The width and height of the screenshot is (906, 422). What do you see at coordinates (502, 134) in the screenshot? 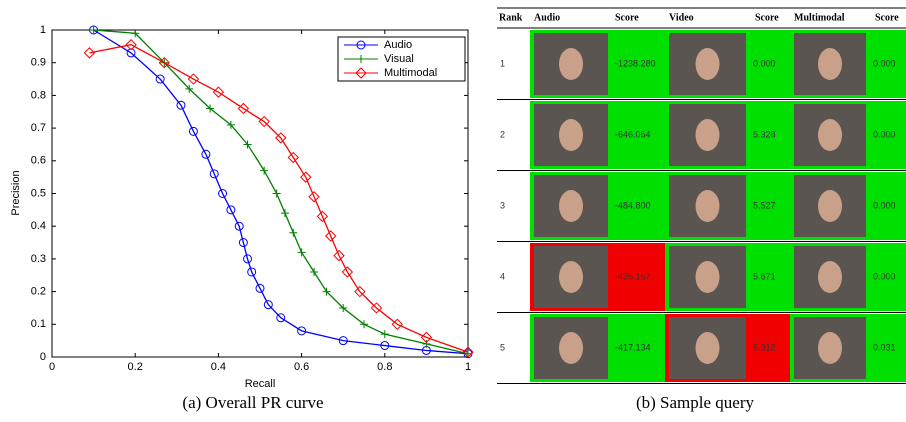
I see `rank: 2` at bounding box center [502, 134].